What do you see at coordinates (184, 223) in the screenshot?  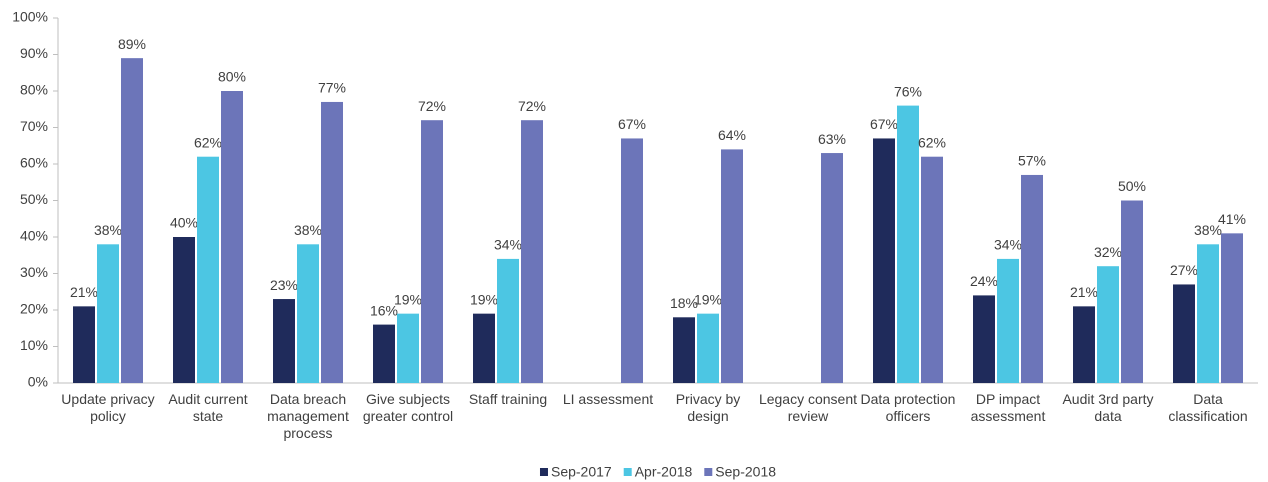 I see `data-label: 40%` at bounding box center [184, 223].